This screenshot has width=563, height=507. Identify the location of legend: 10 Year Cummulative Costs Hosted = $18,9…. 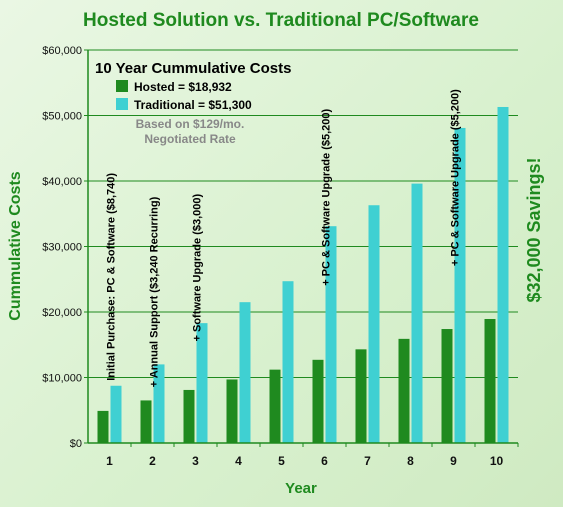
(193, 103).